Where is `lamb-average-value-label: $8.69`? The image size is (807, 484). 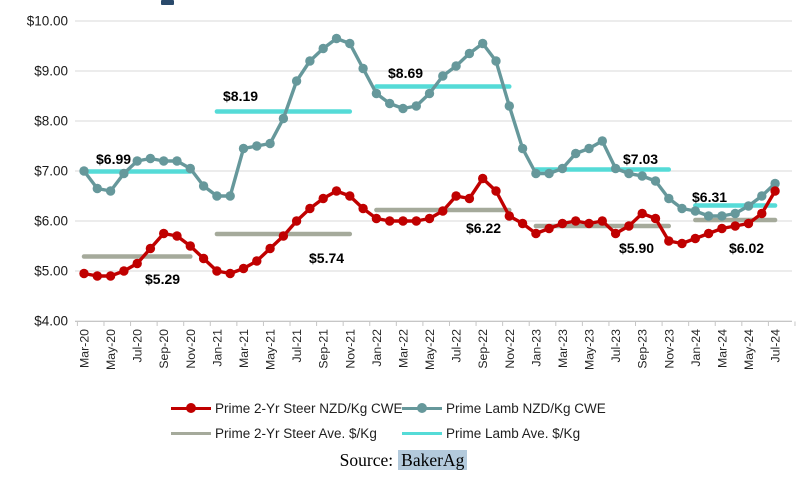
lamb-average-value-label: $8.69 is located at coordinates (405, 73).